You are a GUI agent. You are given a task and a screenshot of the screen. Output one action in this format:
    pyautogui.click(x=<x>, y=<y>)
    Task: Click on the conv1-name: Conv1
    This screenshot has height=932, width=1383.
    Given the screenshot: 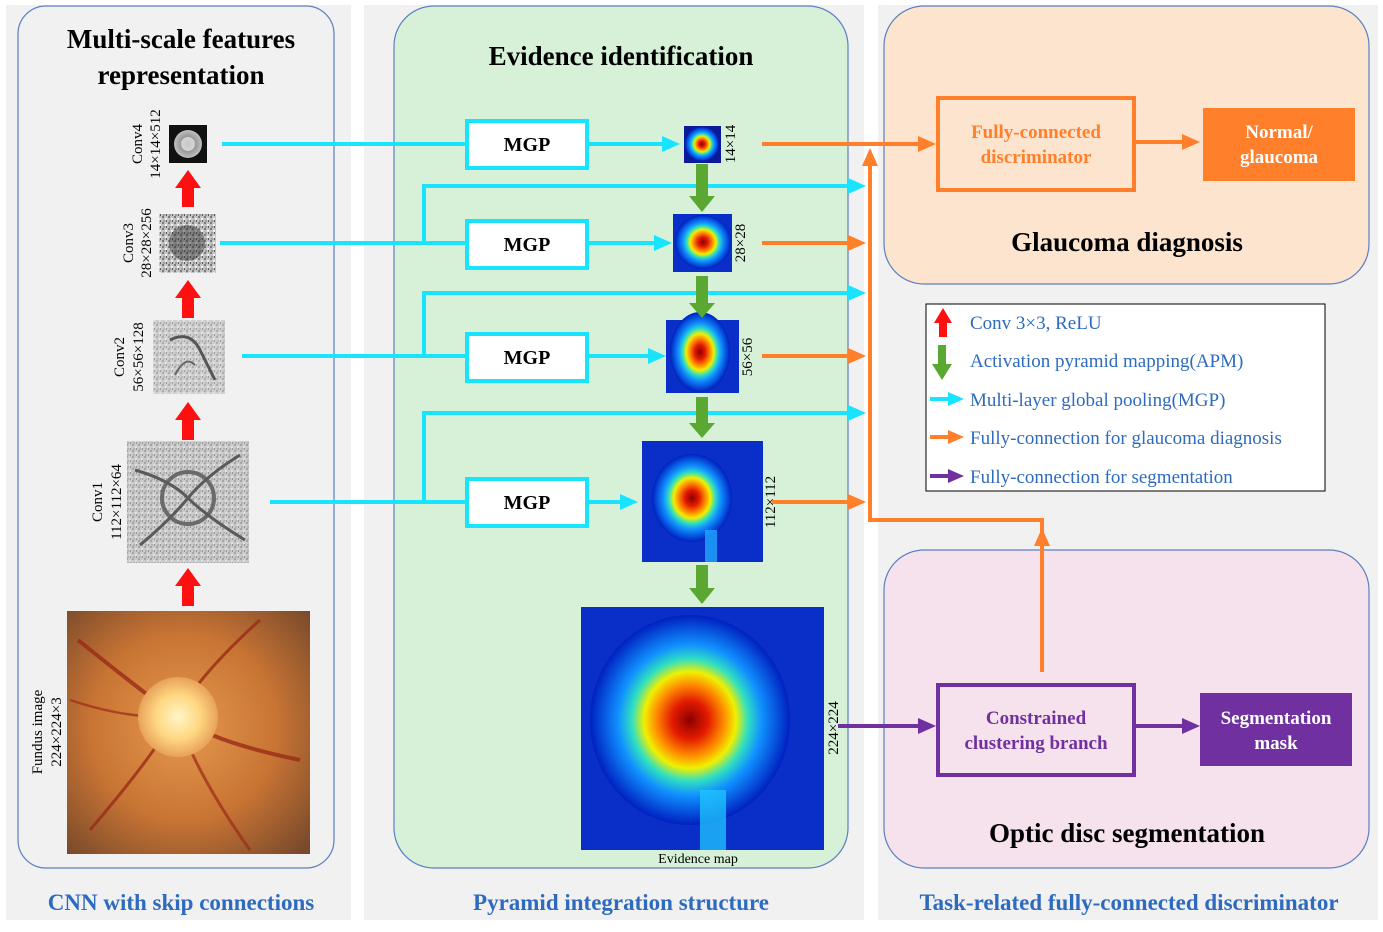 What is the action you would take?
    pyautogui.click(x=98, y=502)
    